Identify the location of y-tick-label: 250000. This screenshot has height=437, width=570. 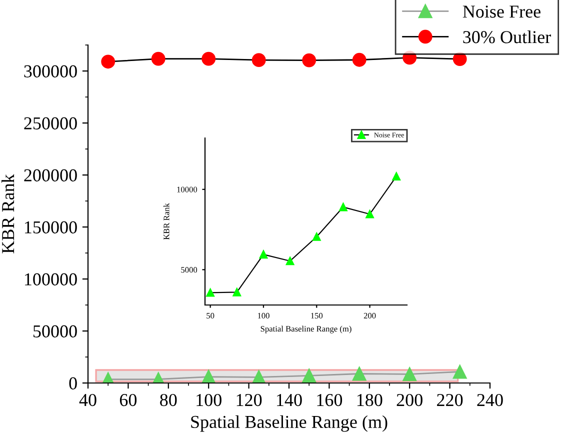
(50, 123).